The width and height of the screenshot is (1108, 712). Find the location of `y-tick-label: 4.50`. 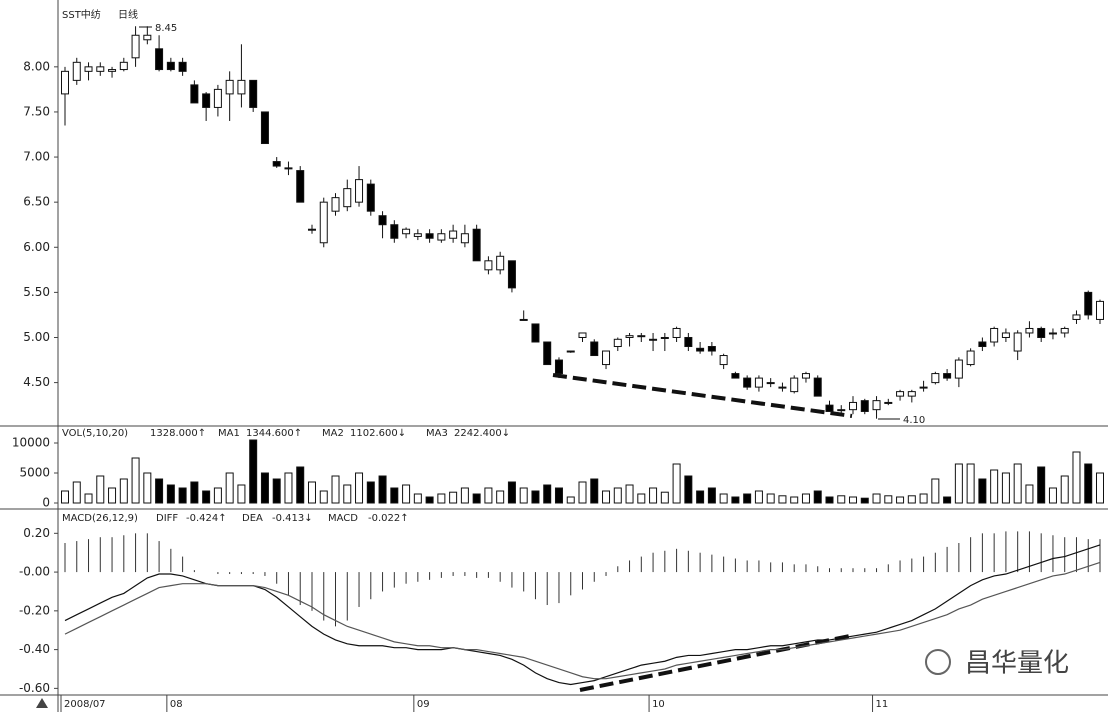

y-tick-label: 4.50 is located at coordinates (36, 382).